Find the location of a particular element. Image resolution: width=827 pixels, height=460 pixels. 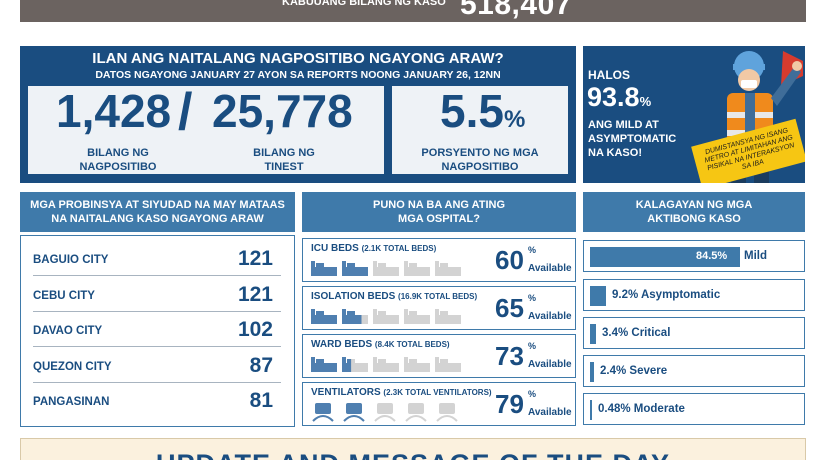

mild-percentage: 93.8% is located at coordinates (619, 97).